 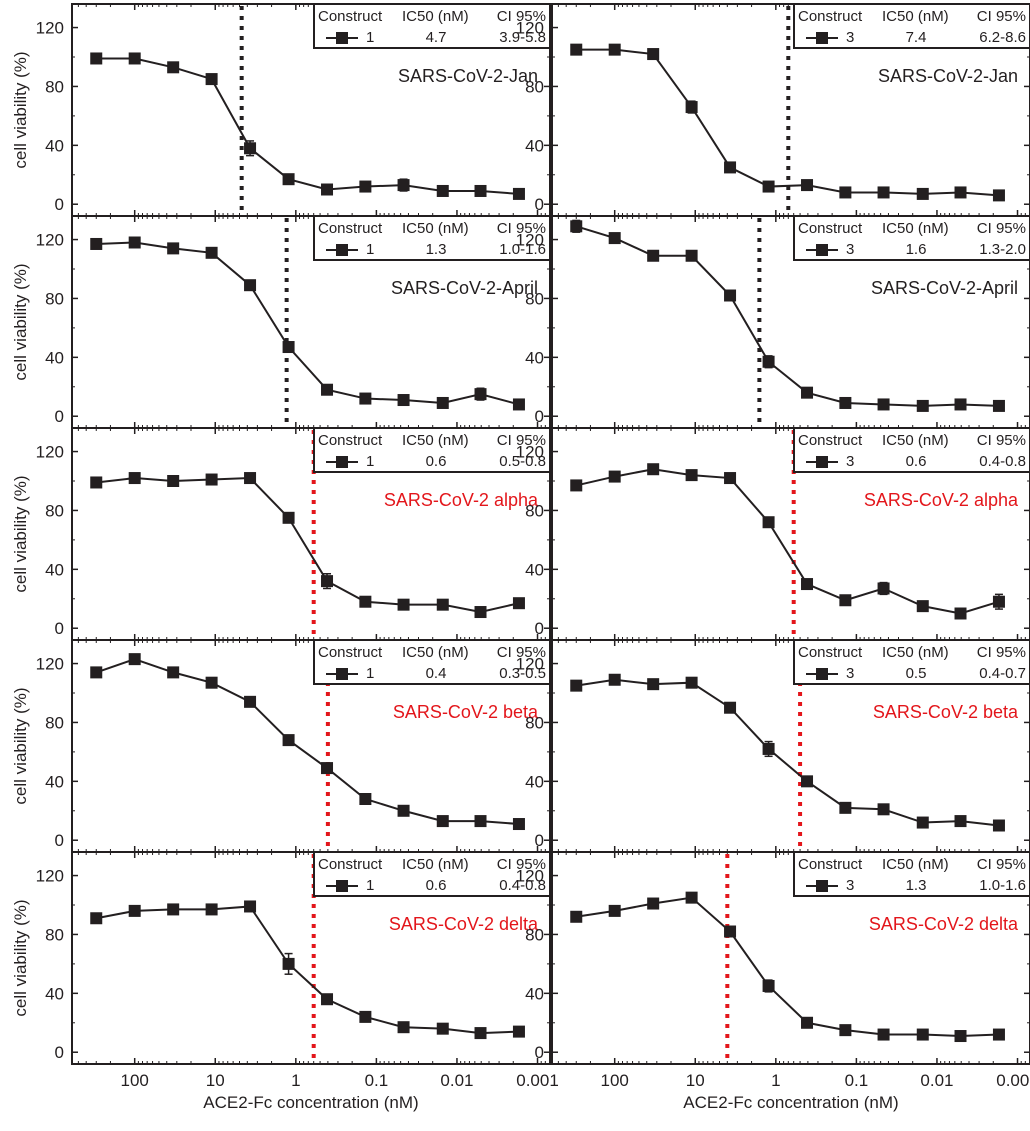 What do you see at coordinates (436, 37) in the screenshot?
I see `legend-ic50: 4.7` at bounding box center [436, 37].